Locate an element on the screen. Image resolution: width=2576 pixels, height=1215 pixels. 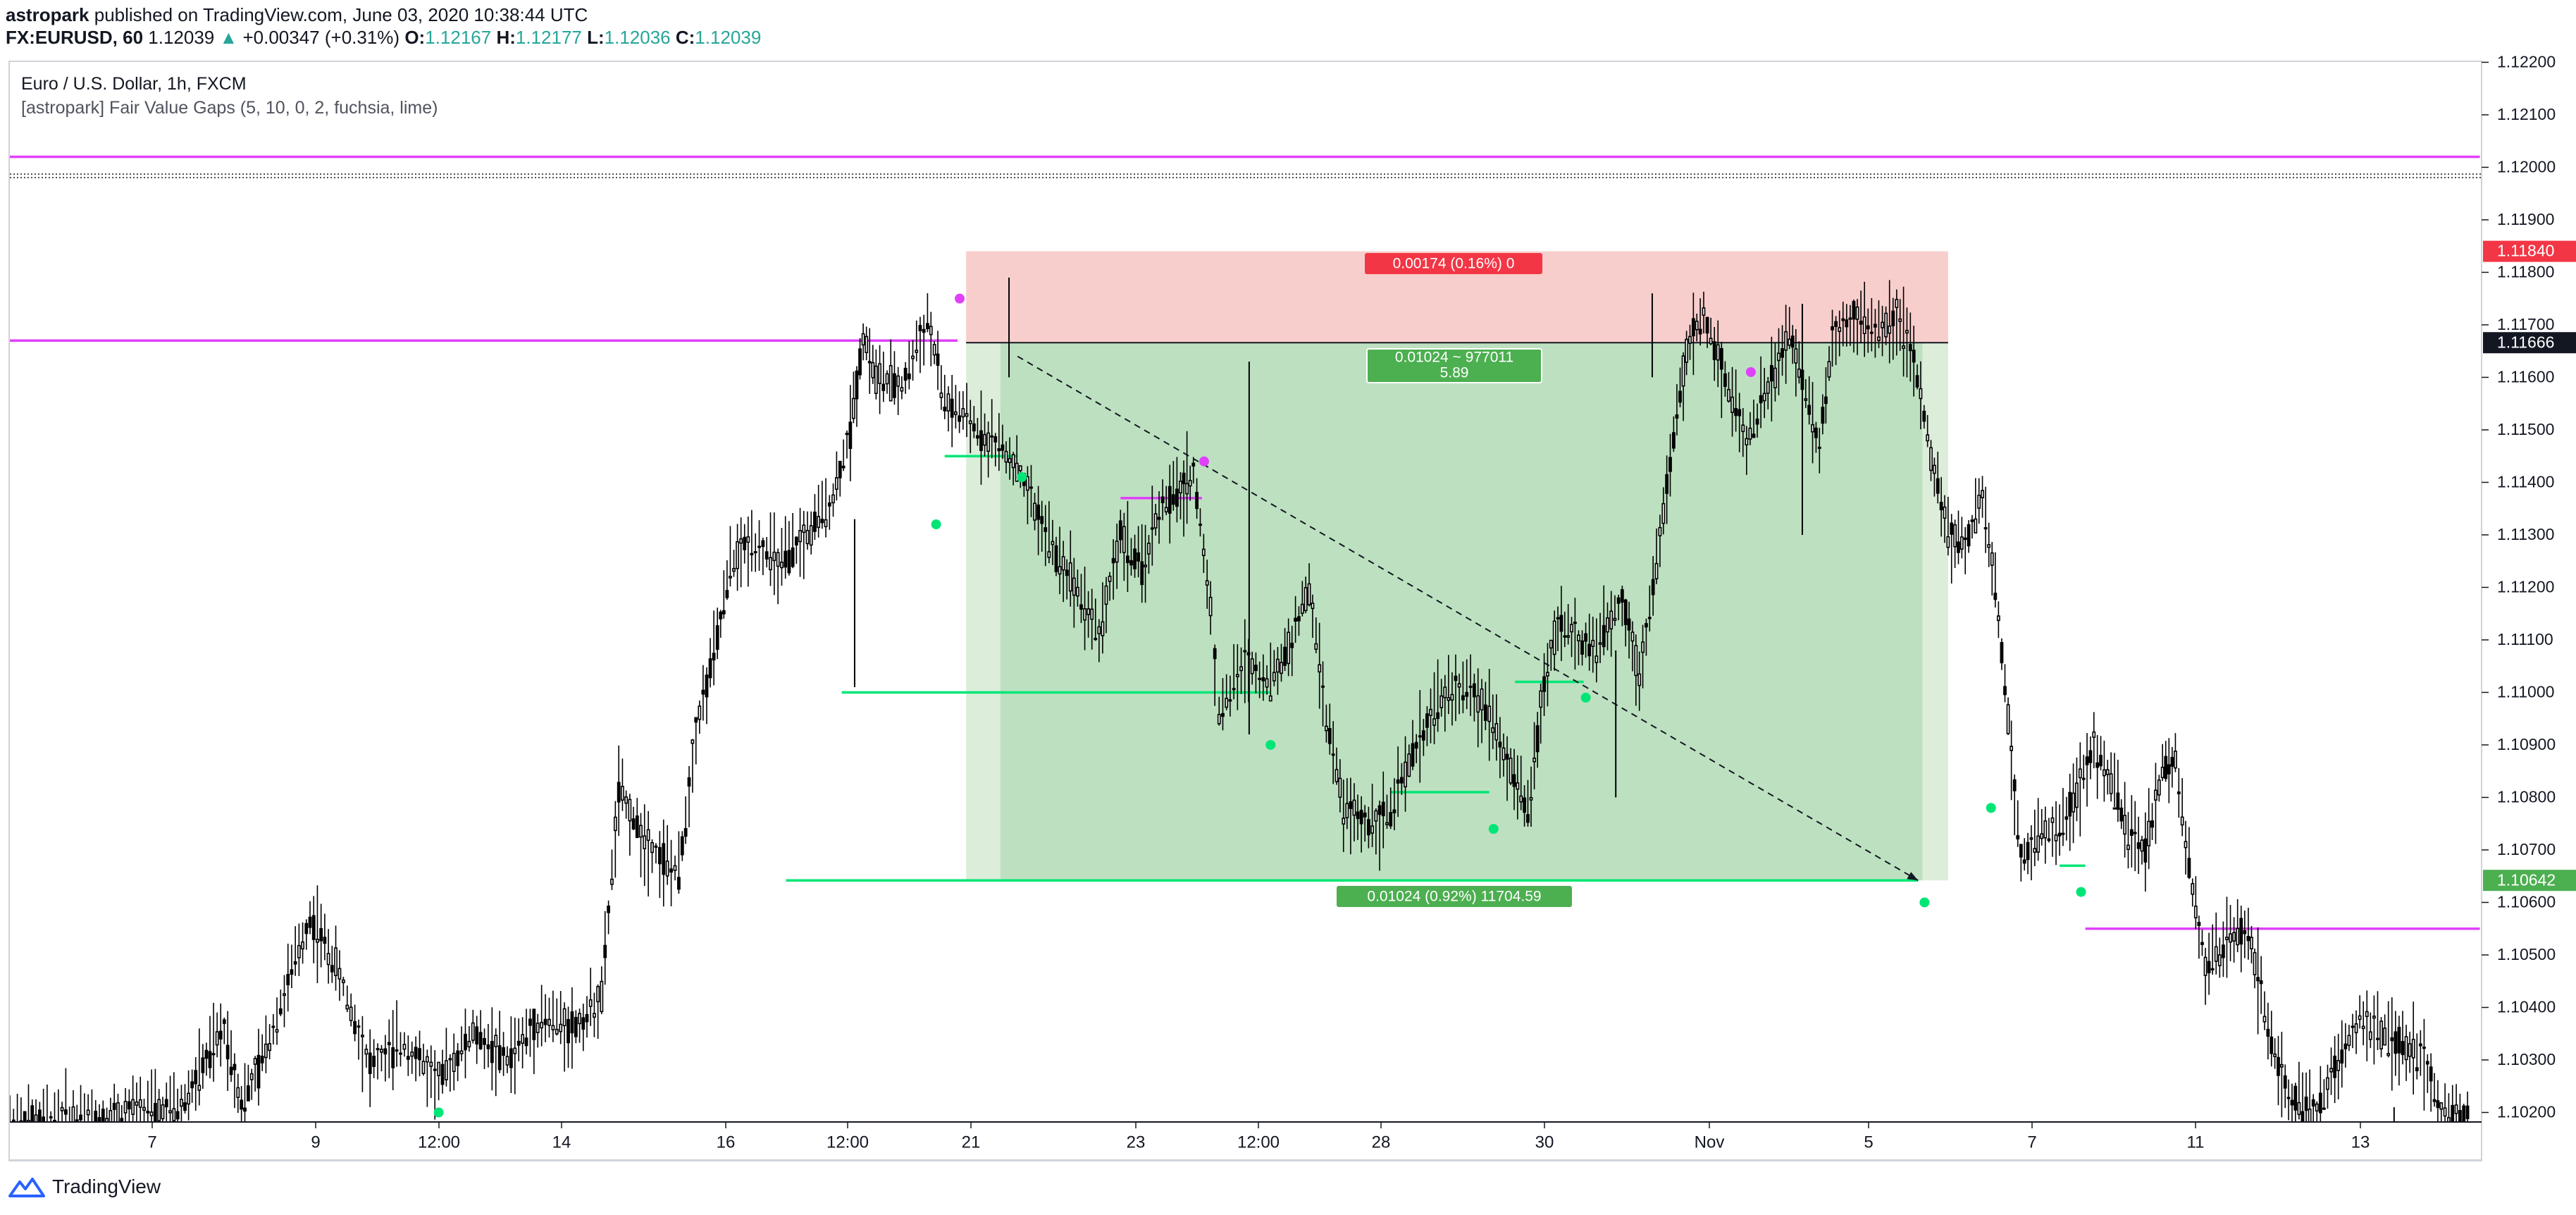
high-value: 1.12177 is located at coordinates (548, 38).